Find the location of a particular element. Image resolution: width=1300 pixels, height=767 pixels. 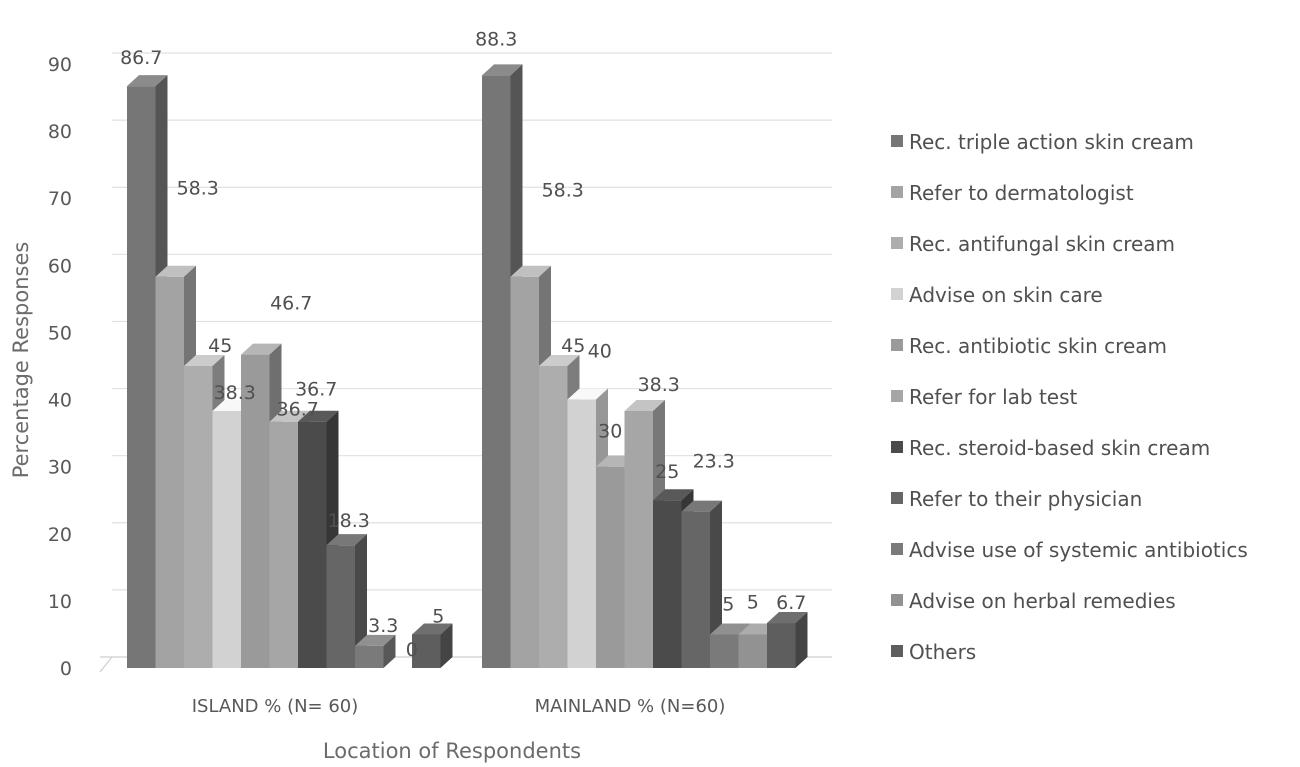

legend-label: Refer to their physician is located at coordinates (1025, 499).